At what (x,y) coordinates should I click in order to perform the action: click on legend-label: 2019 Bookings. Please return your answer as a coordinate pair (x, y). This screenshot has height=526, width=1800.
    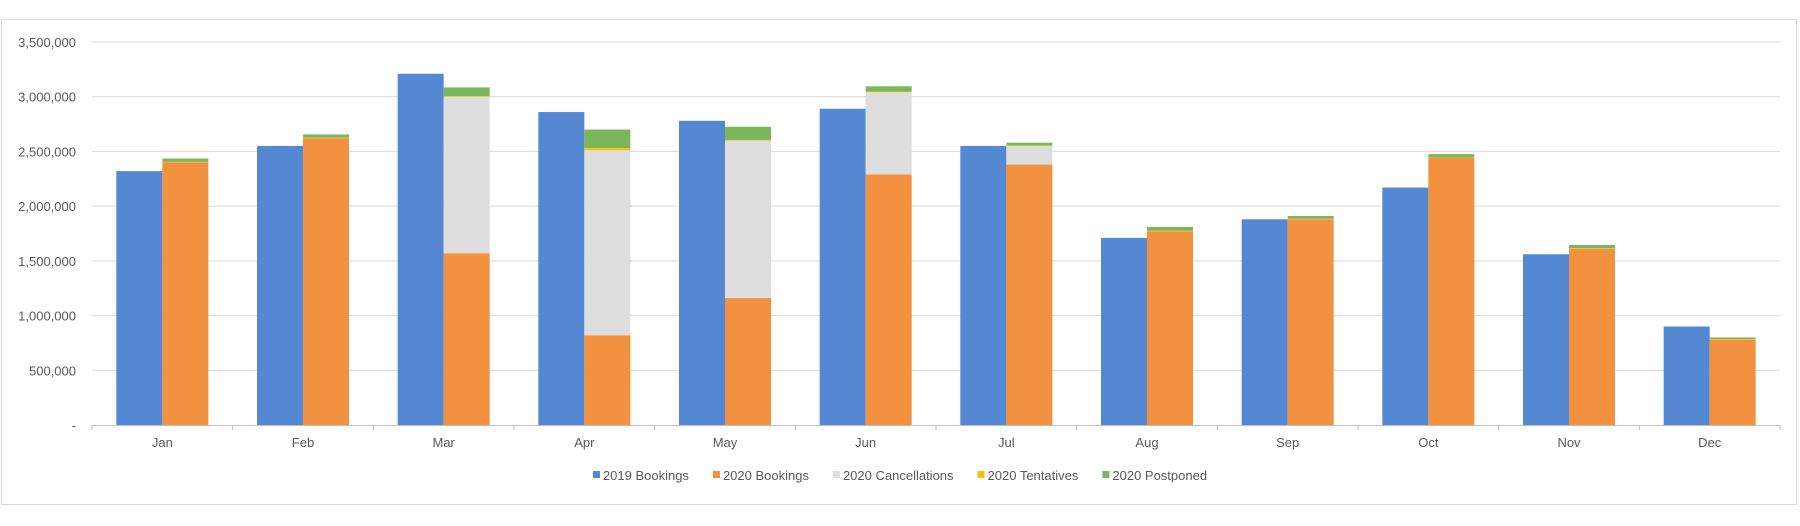
    Looking at the image, I should click on (646, 475).